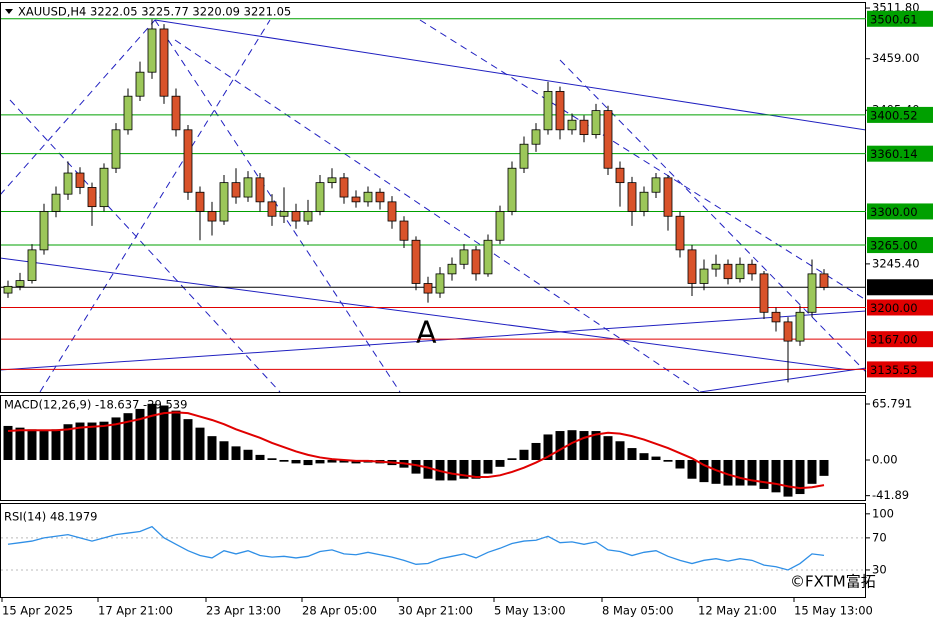 The width and height of the screenshot is (936, 628). I want to click on y-tick-label: 0.00, so click(885, 459).